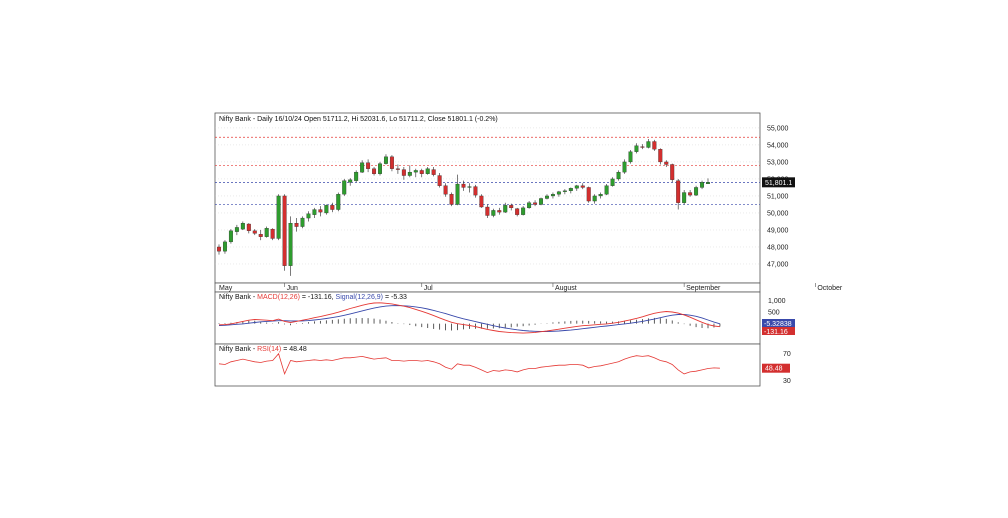  I want to click on macd-value: = -131.16,, so click(318, 297).